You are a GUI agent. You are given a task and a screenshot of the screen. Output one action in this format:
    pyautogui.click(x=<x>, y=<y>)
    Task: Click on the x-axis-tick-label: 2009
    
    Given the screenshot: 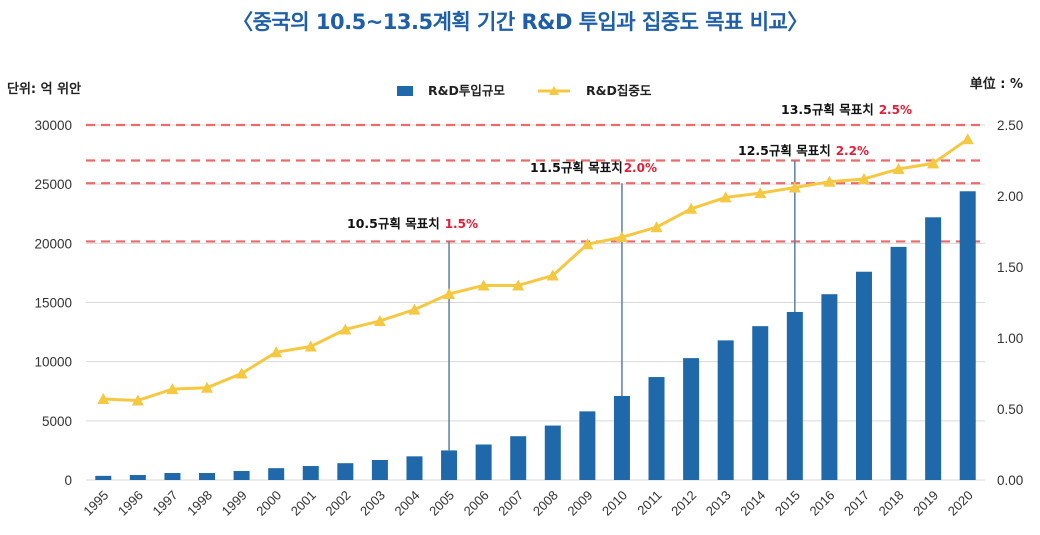 What is the action you would take?
    pyautogui.click(x=579, y=503)
    